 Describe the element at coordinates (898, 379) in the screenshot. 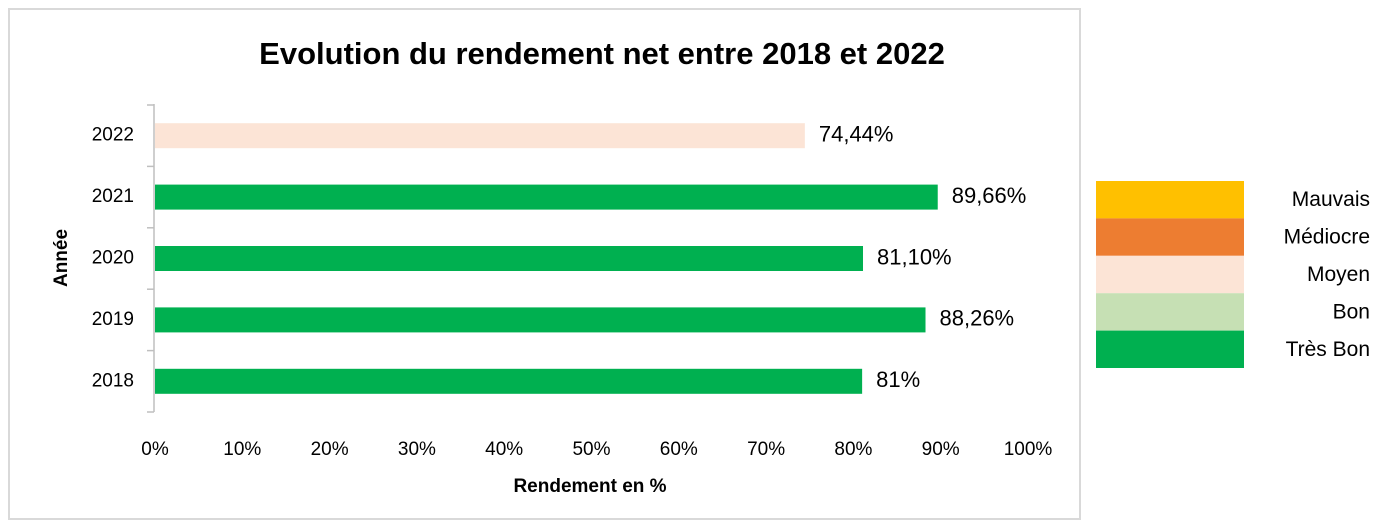

I see `data-label: 81%` at that location.